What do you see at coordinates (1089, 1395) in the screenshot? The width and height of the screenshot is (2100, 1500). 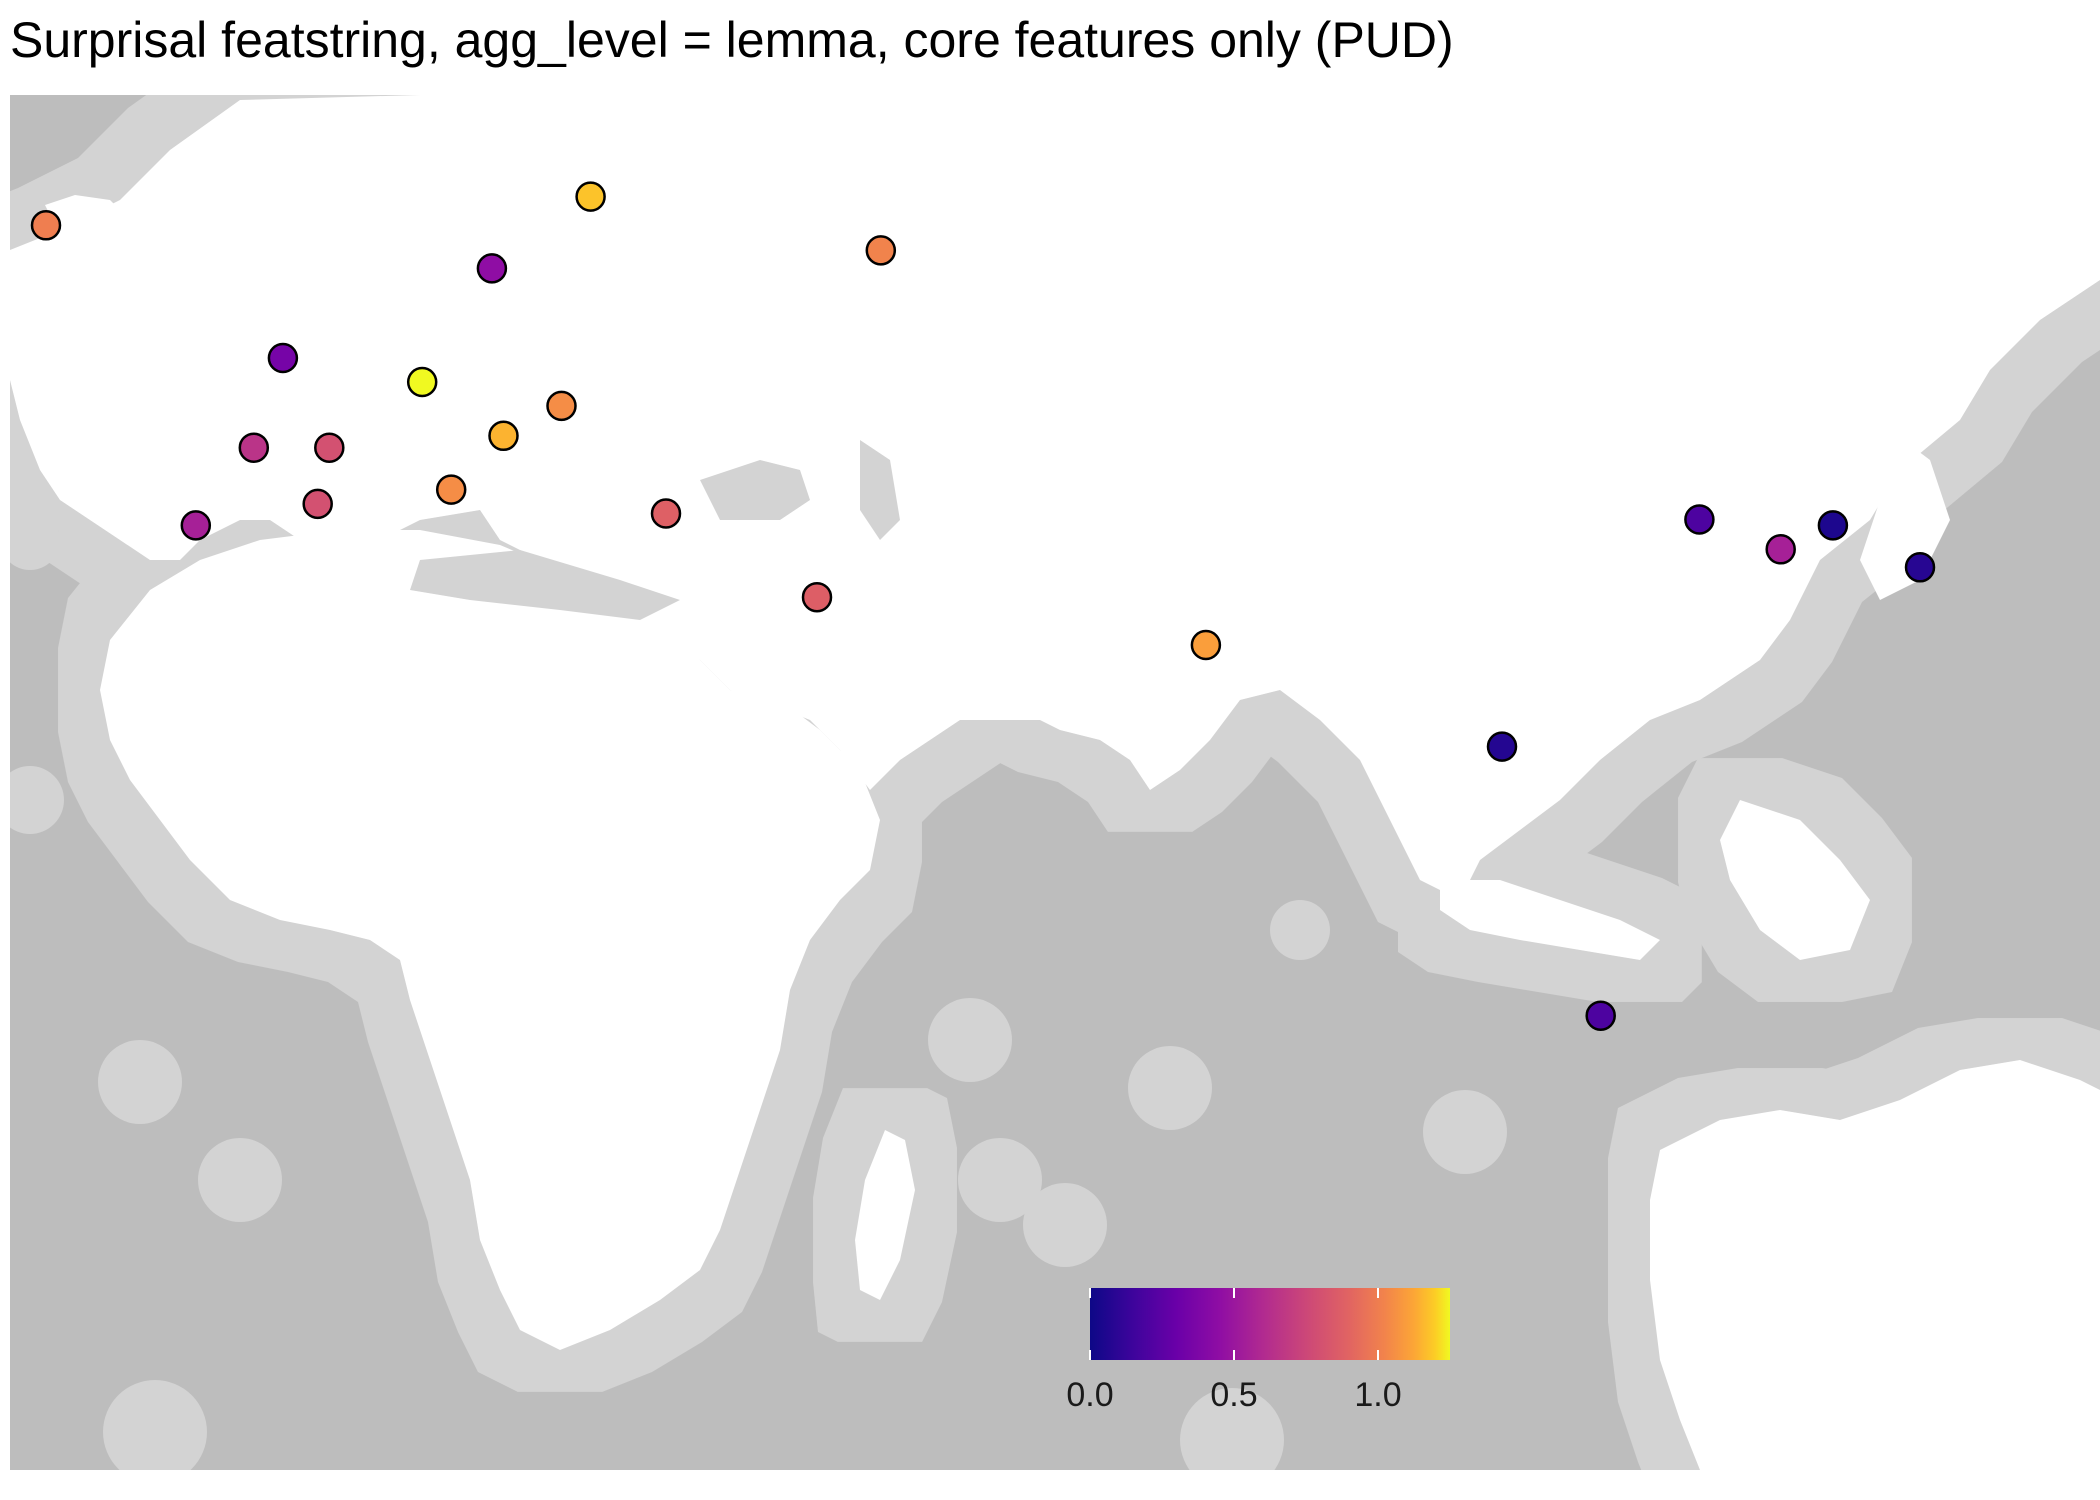 I see `colorbar-tick-label: 0.0` at bounding box center [1089, 1395].